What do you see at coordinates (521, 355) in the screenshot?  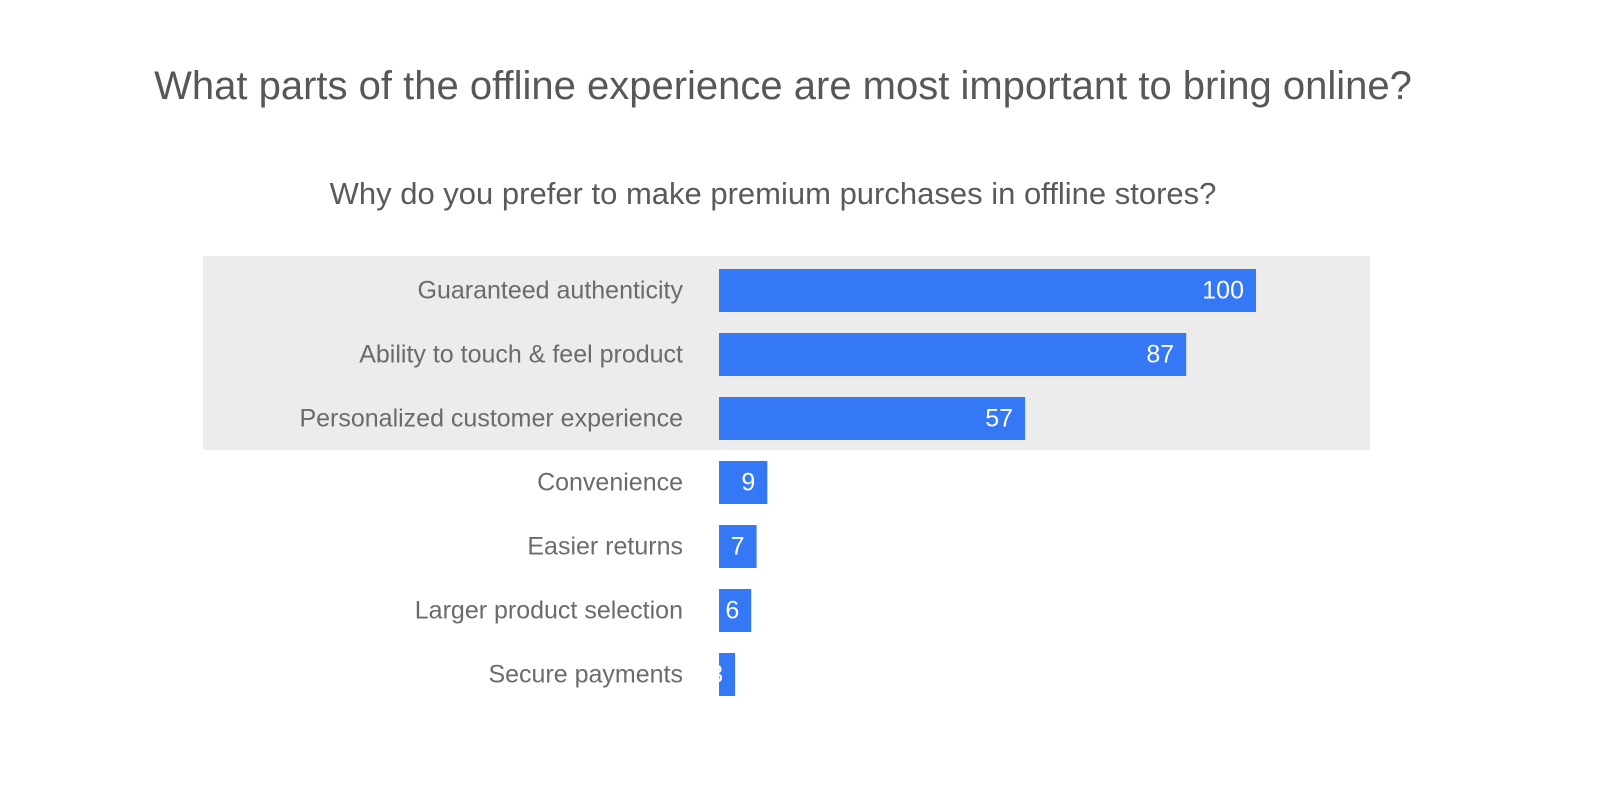 I see `category-label: Ability to touch & feel product` at bounding box center [521, 355].